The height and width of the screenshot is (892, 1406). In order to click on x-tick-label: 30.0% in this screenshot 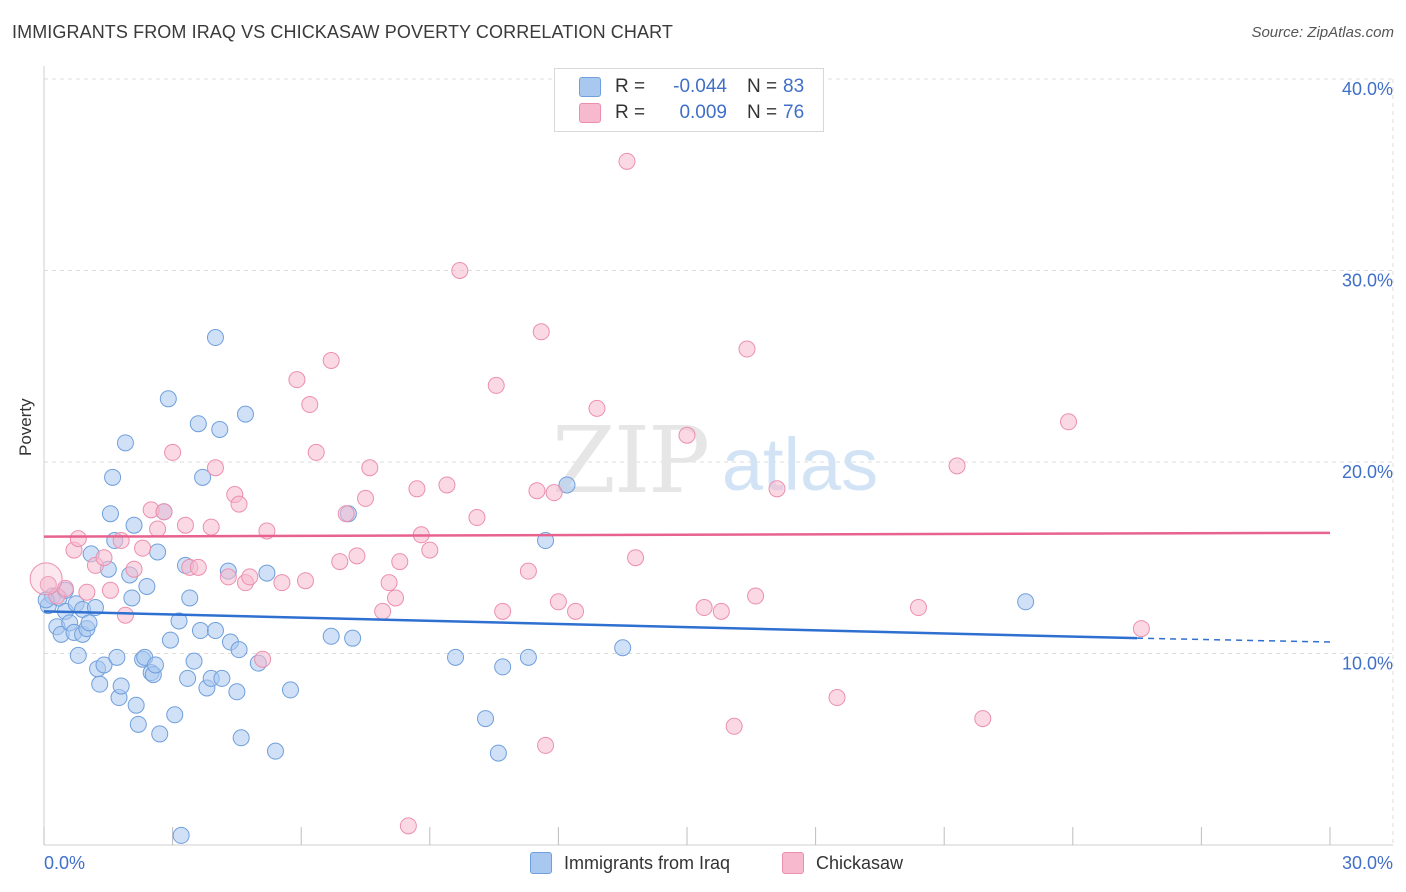, I will do `click(1367, 863)`.